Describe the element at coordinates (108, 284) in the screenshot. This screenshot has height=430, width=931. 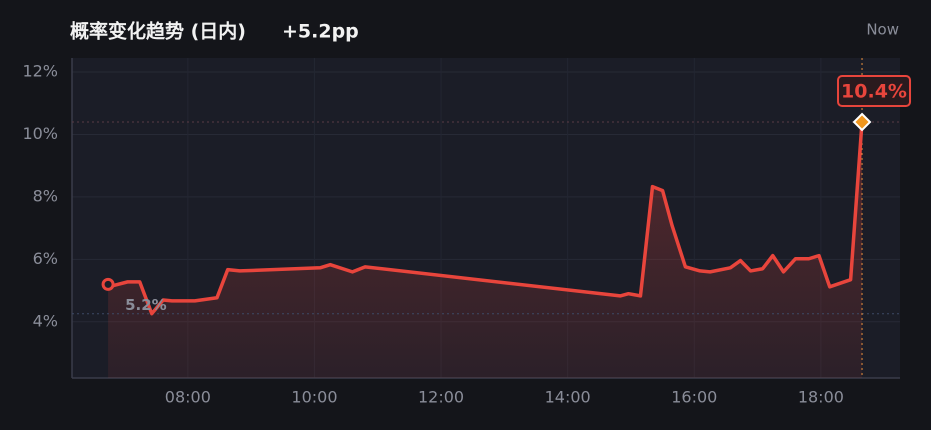
I see `start-point` at that location.